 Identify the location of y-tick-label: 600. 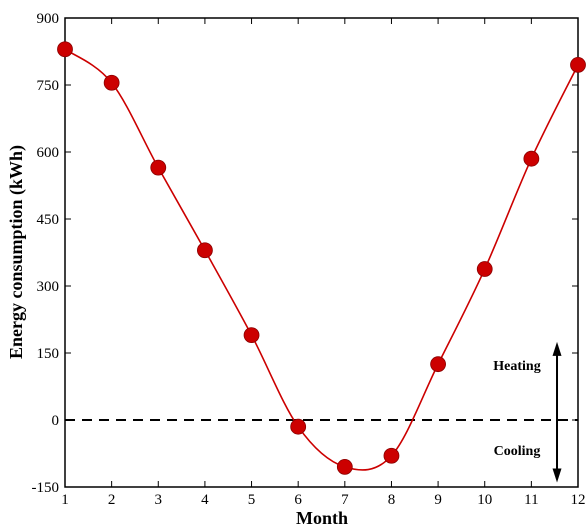
(48, 153).